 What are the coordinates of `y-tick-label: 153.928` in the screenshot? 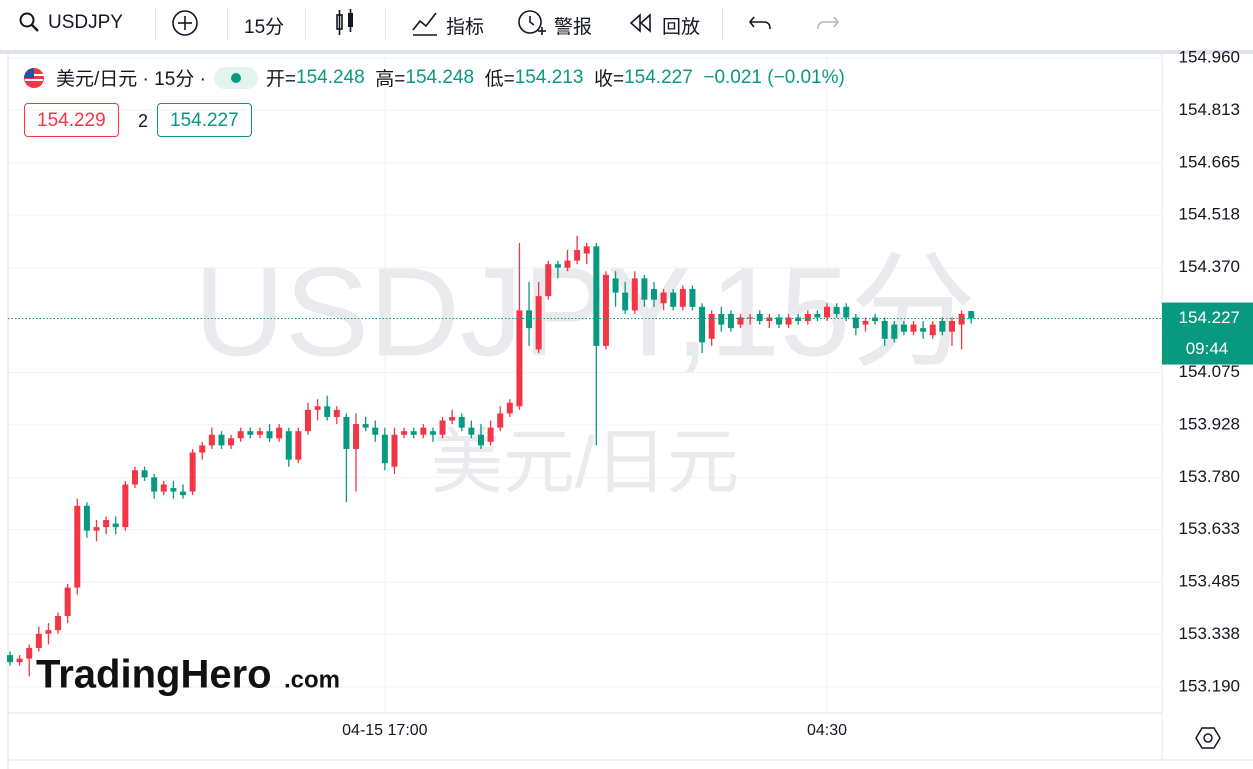 It's located at (1209, 423).